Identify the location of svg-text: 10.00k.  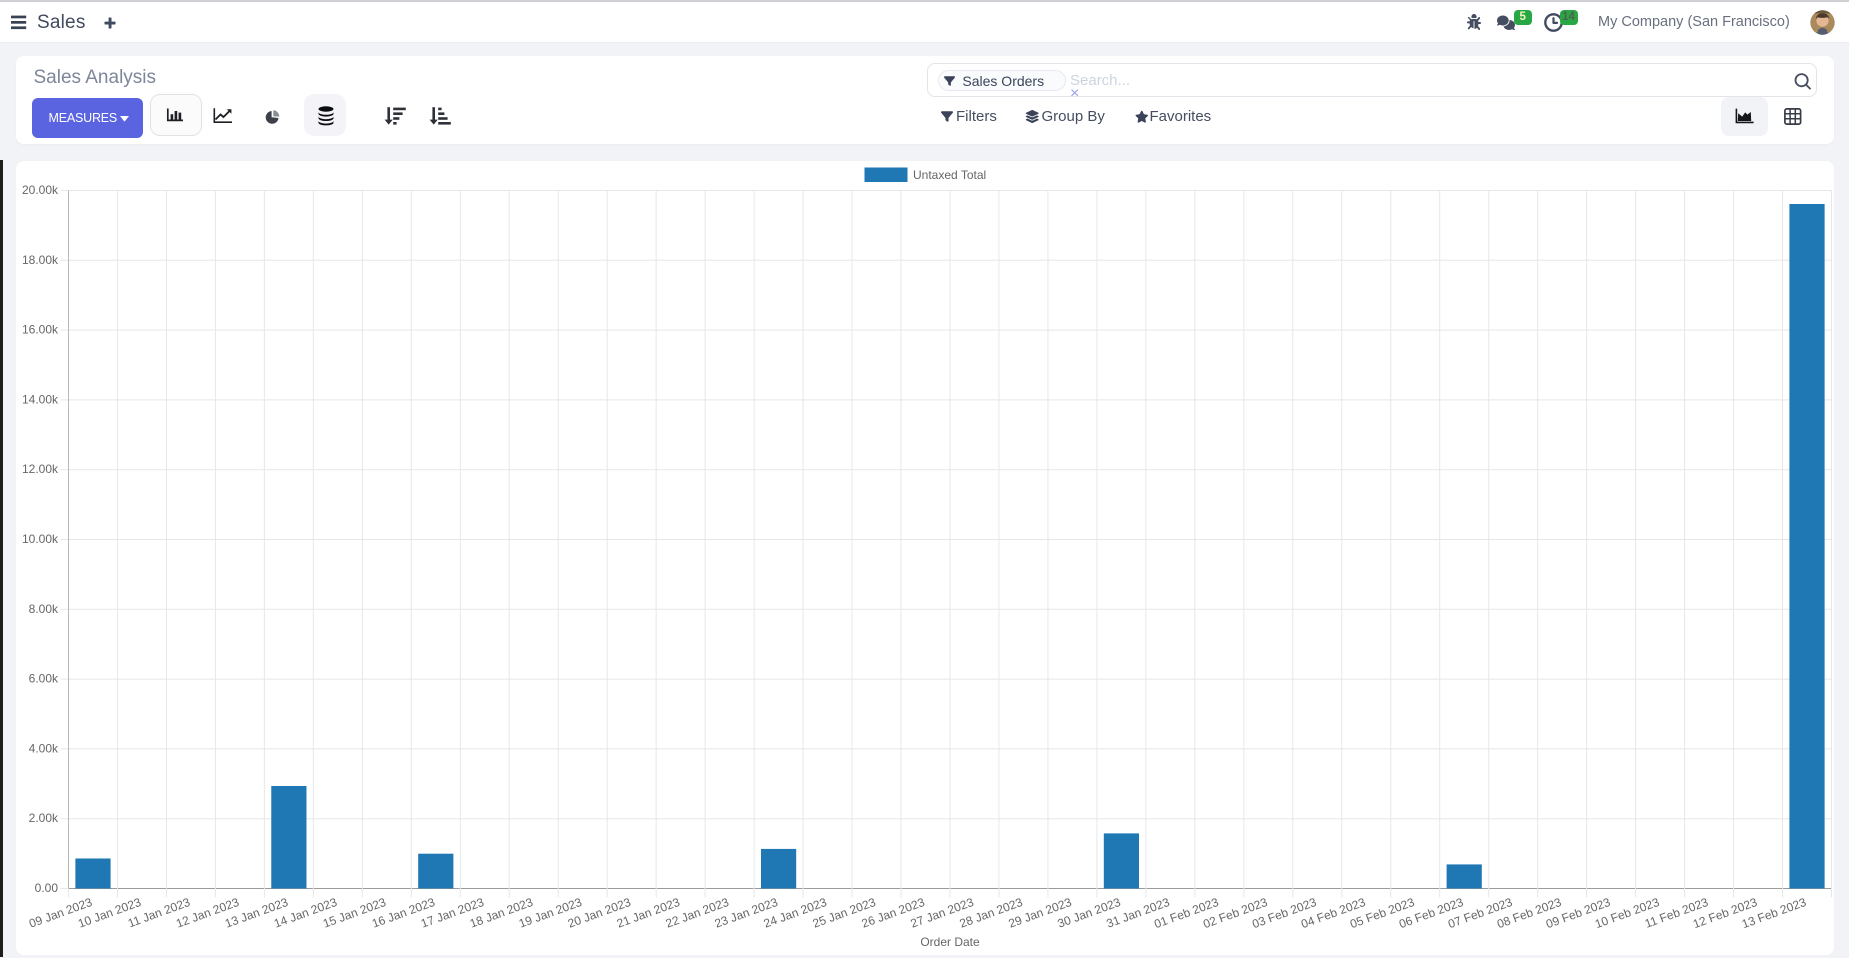
(39, 539).